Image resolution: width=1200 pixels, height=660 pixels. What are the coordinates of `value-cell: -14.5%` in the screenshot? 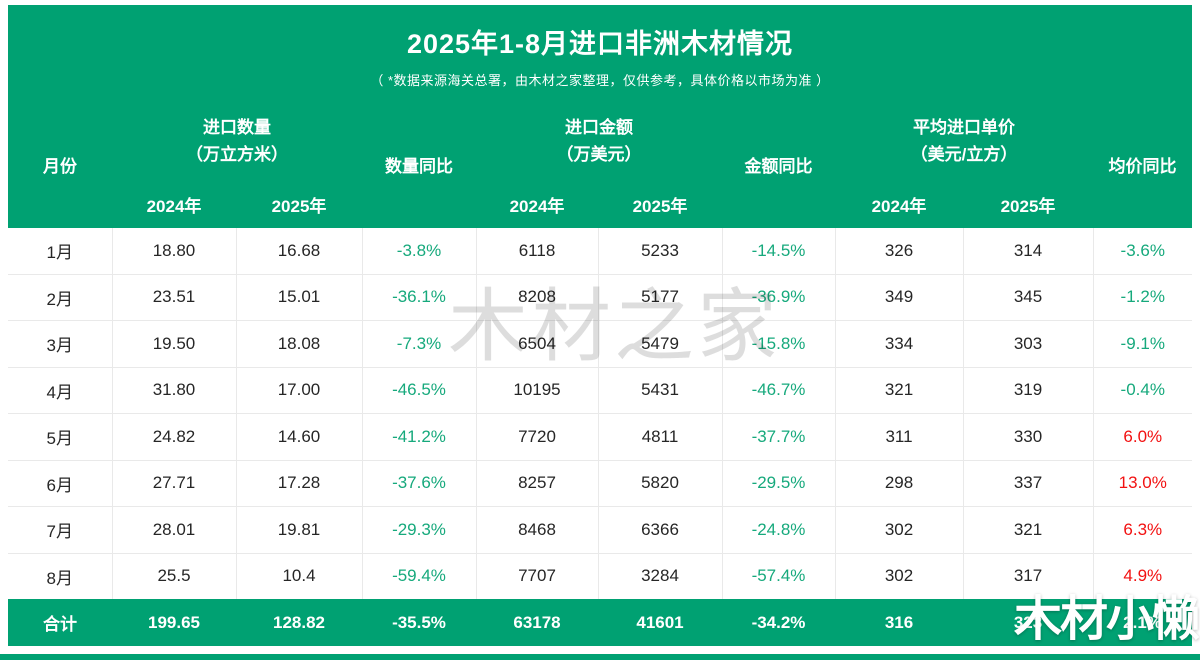 It's located at (778, 251).